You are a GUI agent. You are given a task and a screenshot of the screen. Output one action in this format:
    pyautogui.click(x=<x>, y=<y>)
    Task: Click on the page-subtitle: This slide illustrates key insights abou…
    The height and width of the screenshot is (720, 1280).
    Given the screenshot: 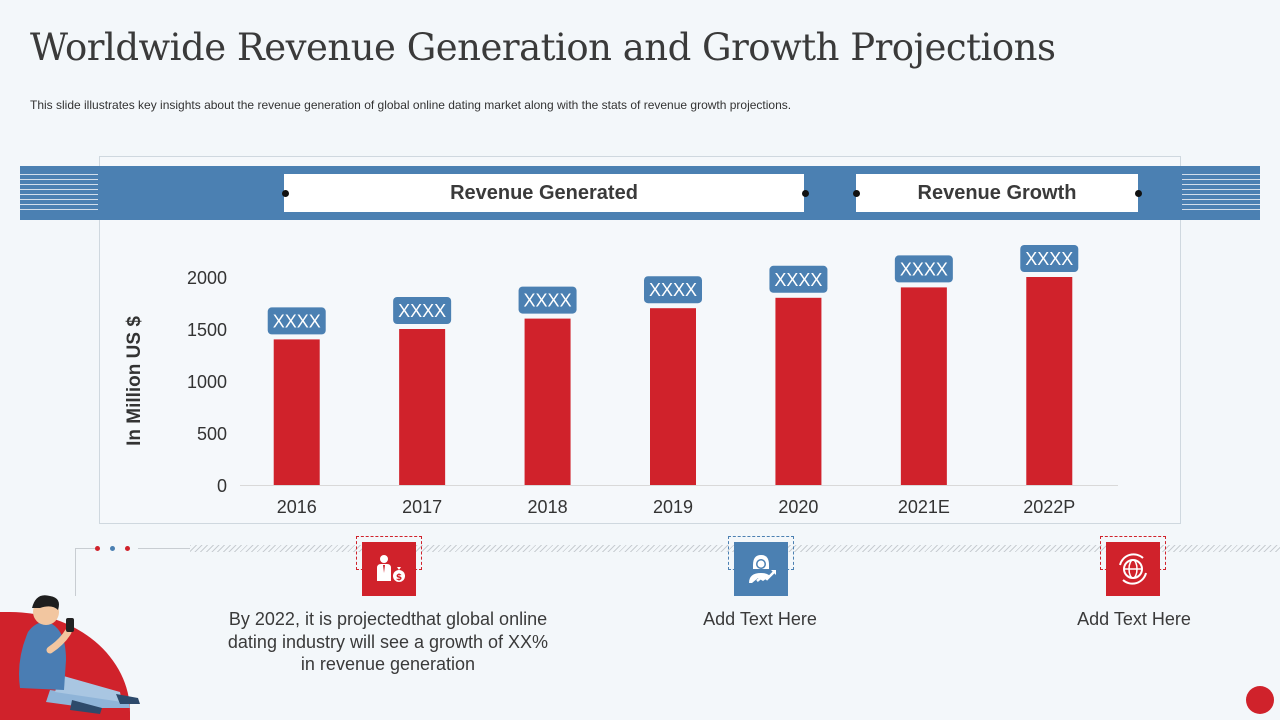 What is the action you would take?
    pyautogui.click(x=411, y=105)
    